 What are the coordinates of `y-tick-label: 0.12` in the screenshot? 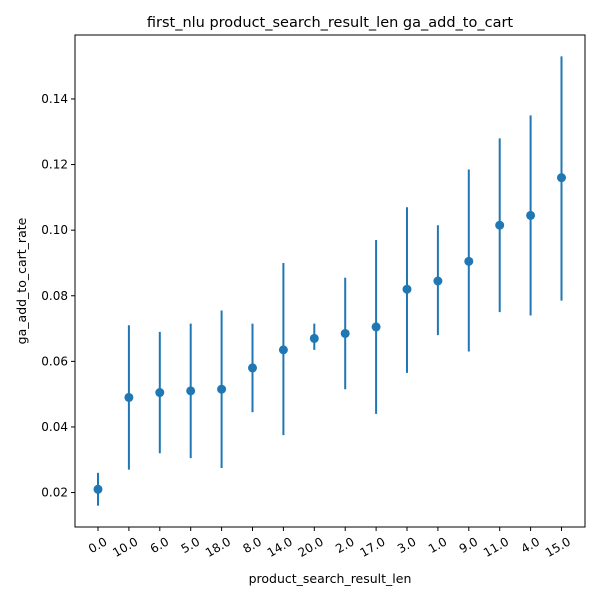 It's located at (54, 165).